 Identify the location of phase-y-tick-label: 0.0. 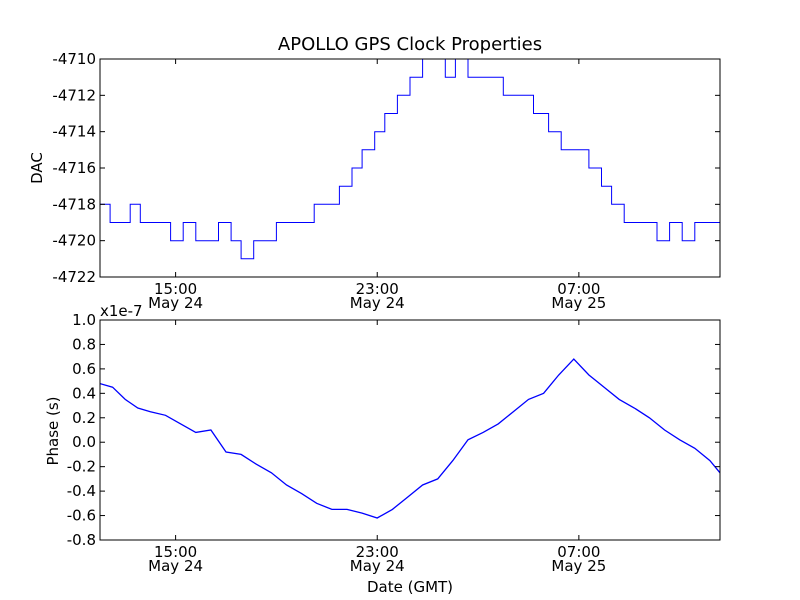
(84, 442).